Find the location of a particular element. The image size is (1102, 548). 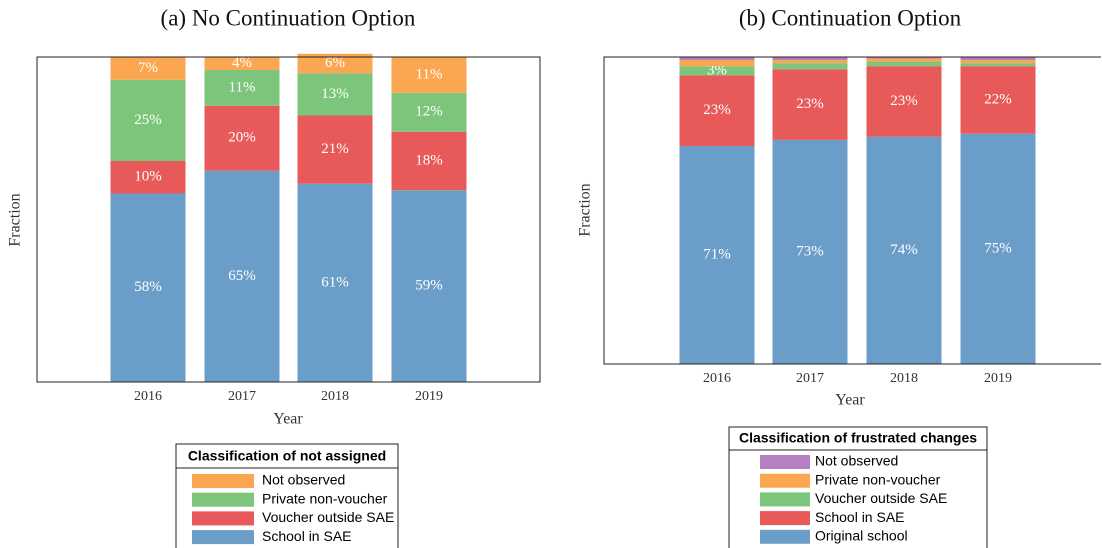

value-label: 20% is located at coordinates (242, 138).